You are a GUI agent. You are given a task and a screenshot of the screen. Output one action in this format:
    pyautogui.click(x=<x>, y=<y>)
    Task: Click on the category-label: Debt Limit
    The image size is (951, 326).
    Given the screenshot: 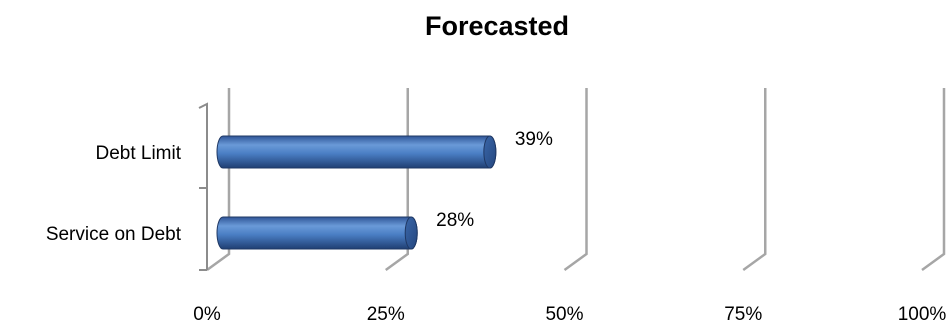 What is the action you would take?
    pyautogui.click(x=138, y=153)
    